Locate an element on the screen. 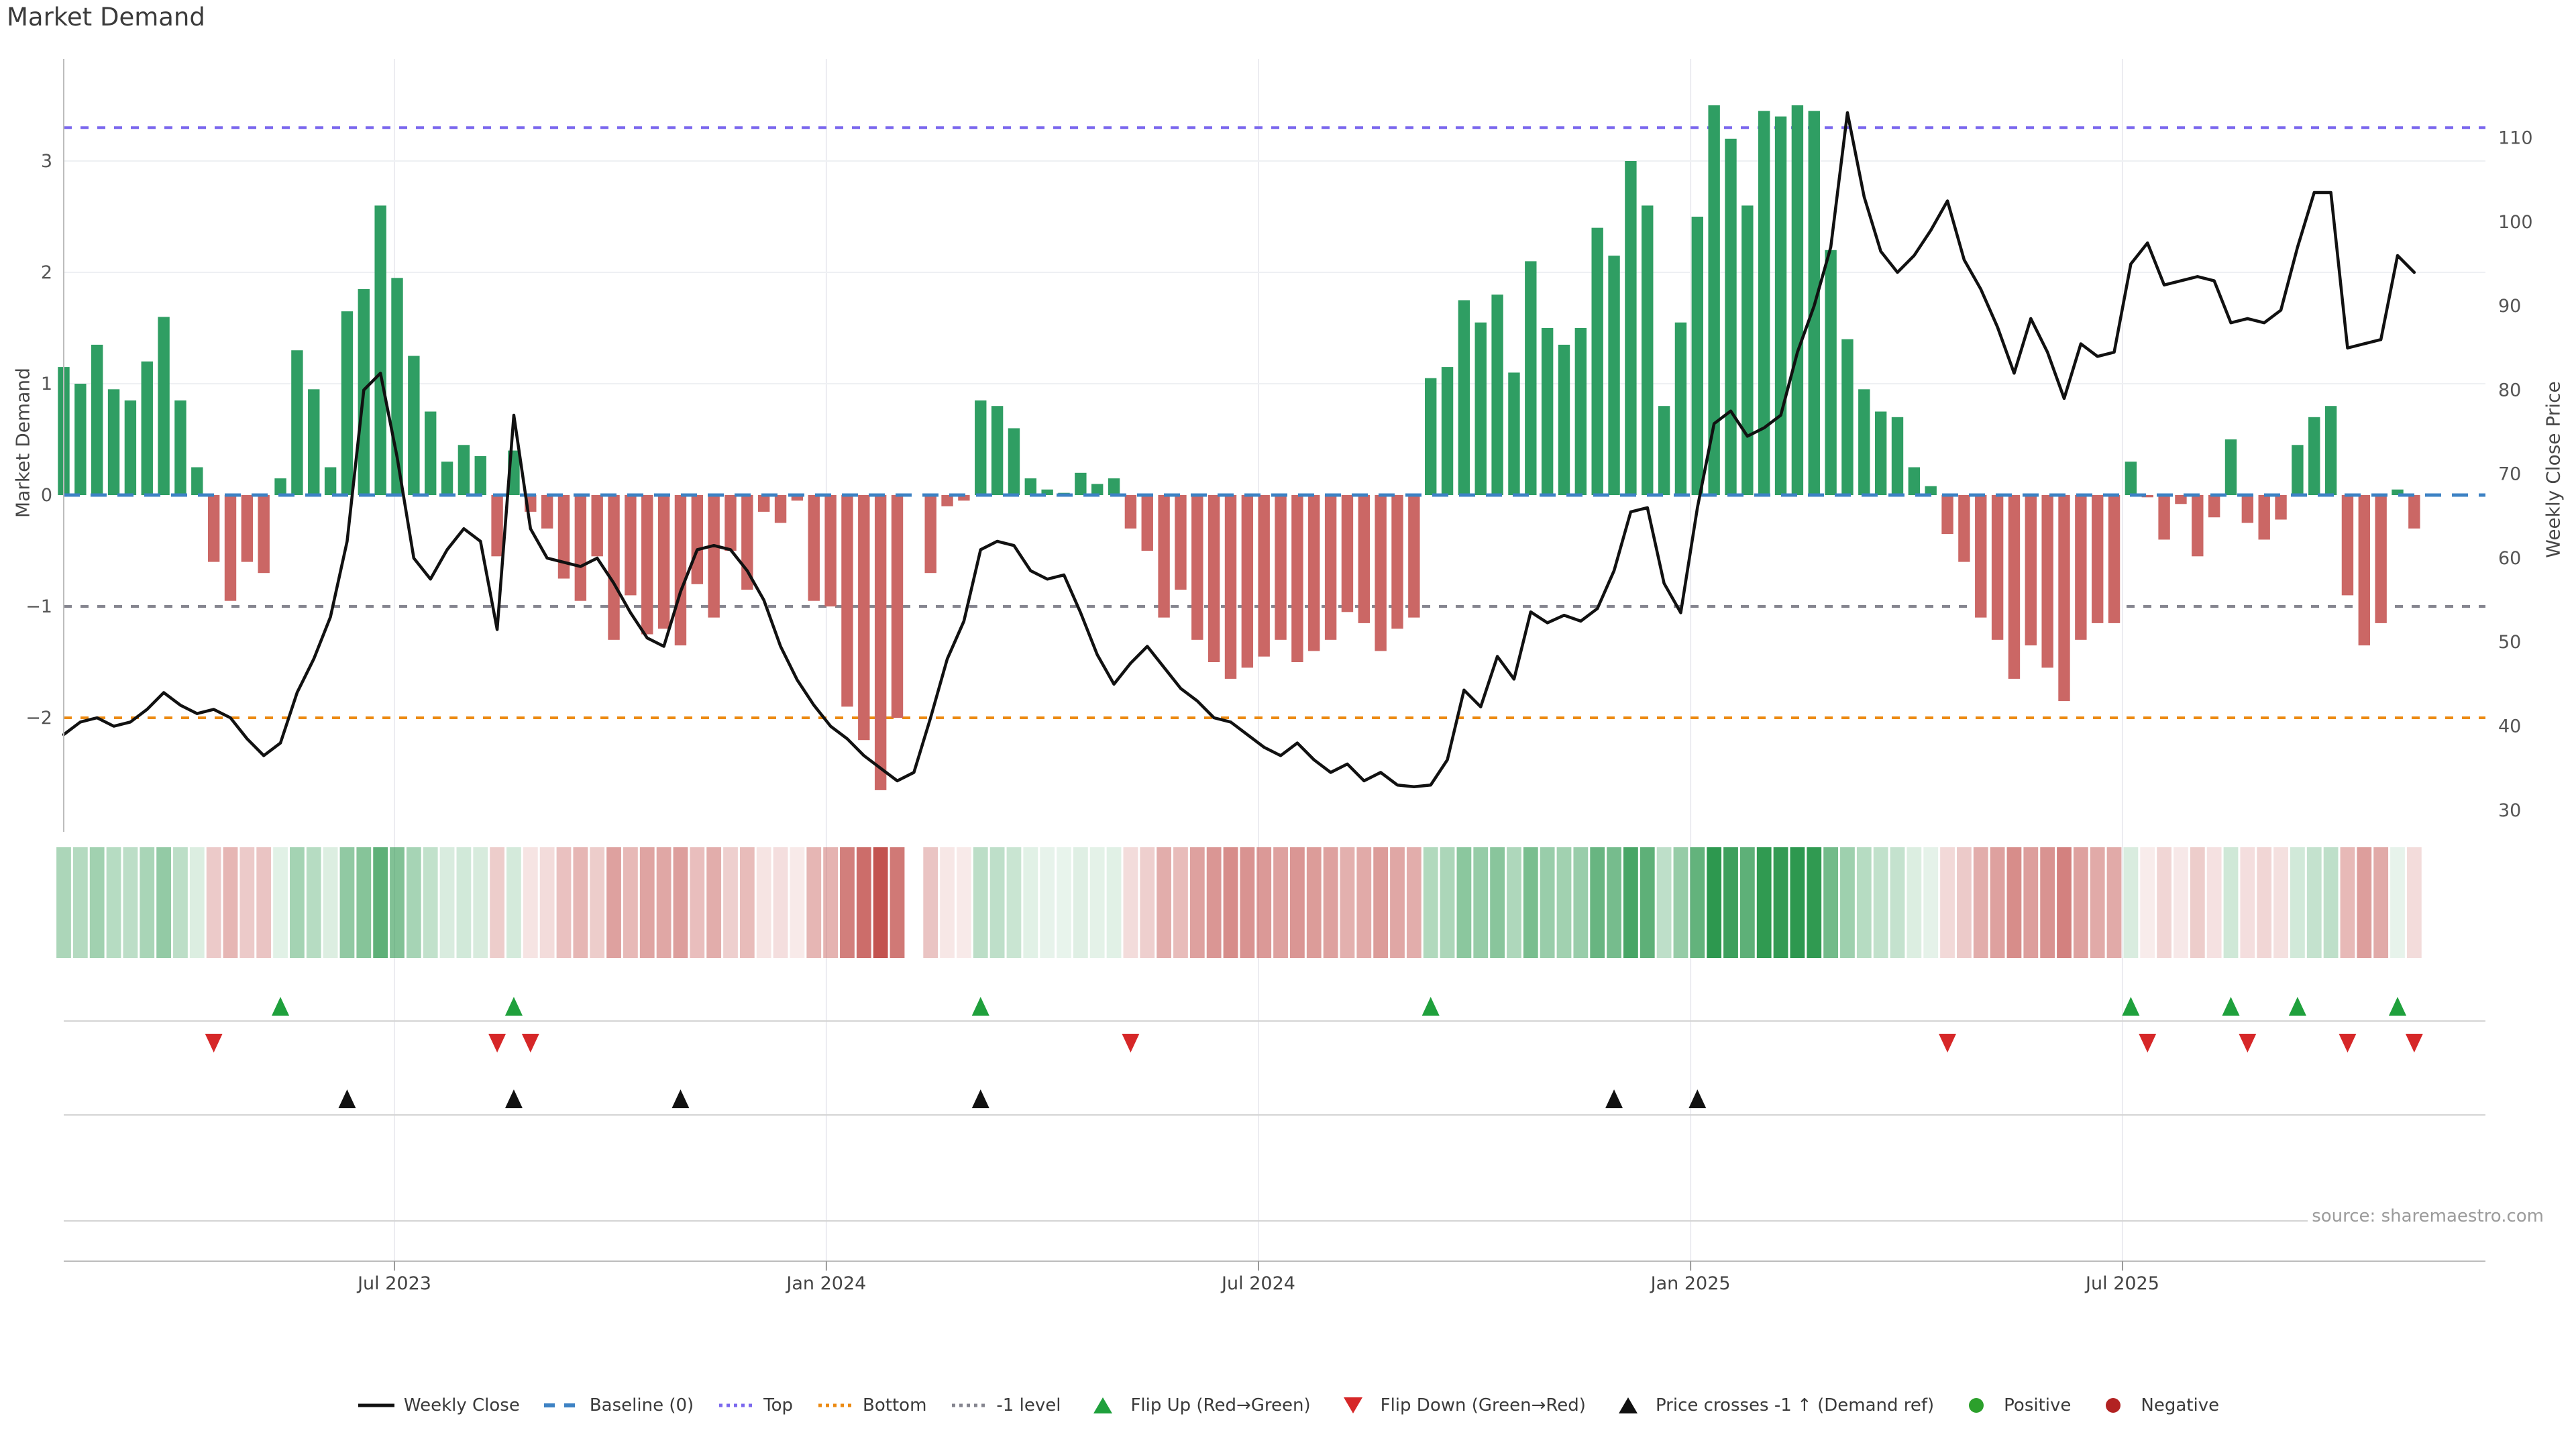  source-credit: source: sharemaestro.com is located at coordinates (2428, 1216).